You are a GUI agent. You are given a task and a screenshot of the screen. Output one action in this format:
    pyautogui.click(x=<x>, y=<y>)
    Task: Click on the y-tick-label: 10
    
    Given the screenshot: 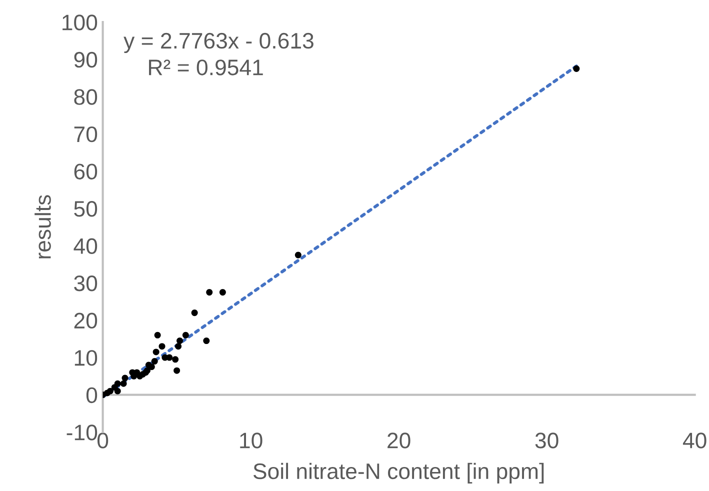 What is the action you would take?
    pyautogui.click(x=86, y=358)
    